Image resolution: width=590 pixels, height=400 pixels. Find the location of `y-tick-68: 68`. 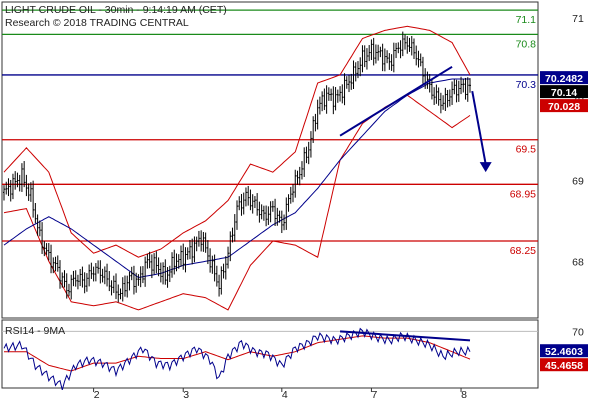

y-tick-68: 68 is located at coordinates (578, 262).